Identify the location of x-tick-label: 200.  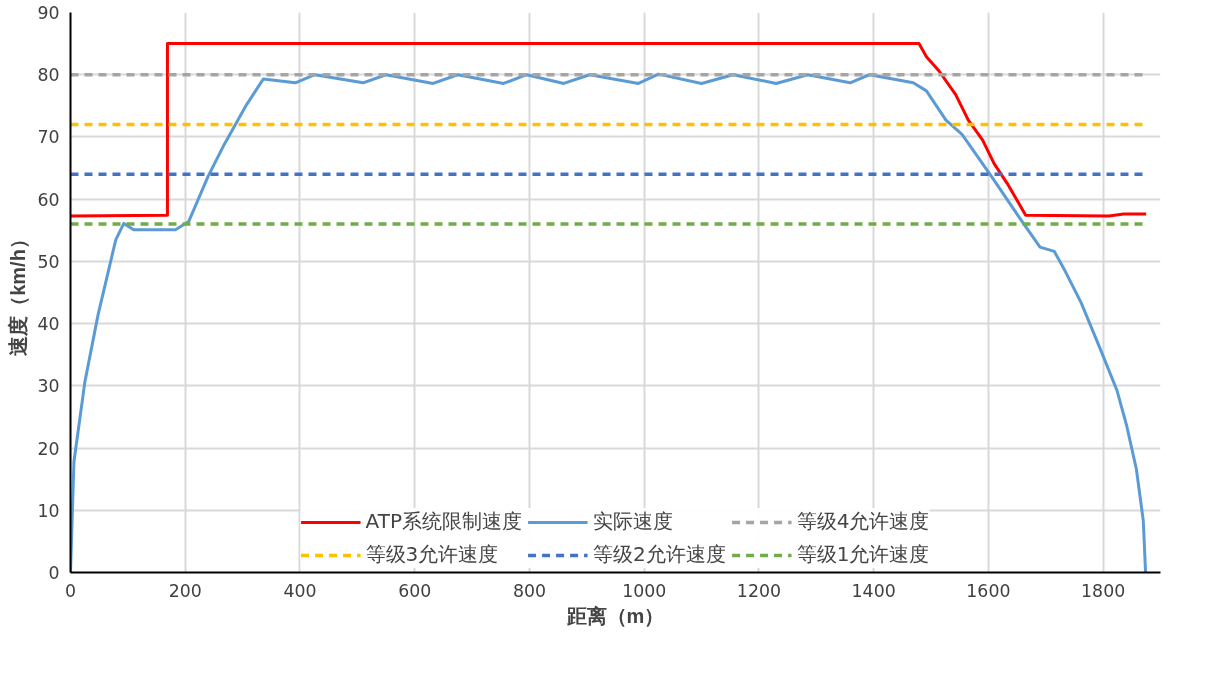
(185, 590).